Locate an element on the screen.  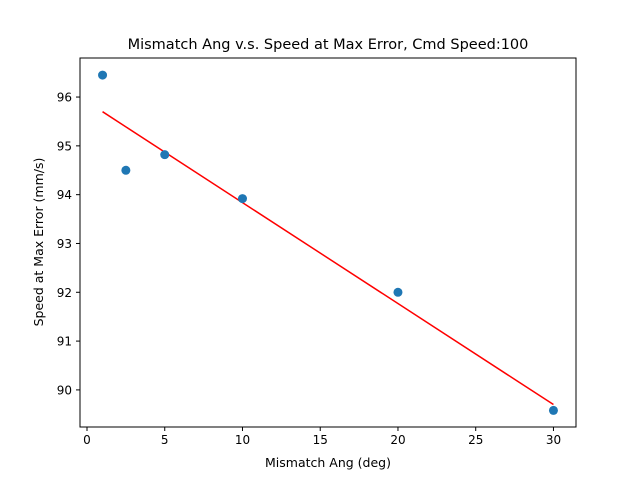
x-axis: 0 5 10 15 20 25 30 is located at coordinates (322, 437).